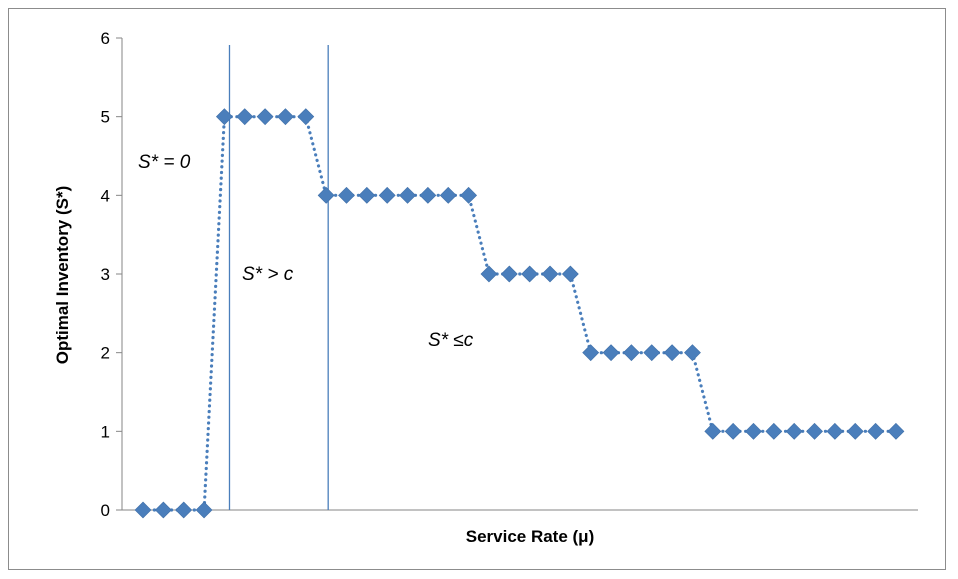 The width and height of the screenshot is (958, 579). What do you see at coordinates (105, 431) in the screenshot?
I see `y-tick-label: 1` at bounding box center [105, 431].